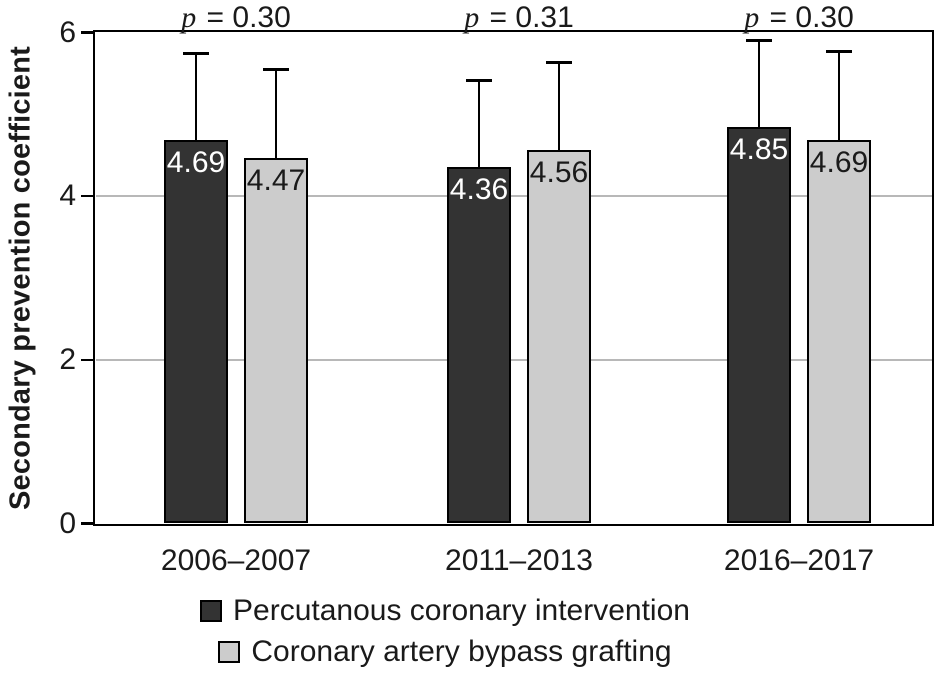 The height and width of the screenshot is (677, 943). Describe the element at coordinates (839, 331) in the screenshot. I see `bar-cabg-2016–2017` at that location.